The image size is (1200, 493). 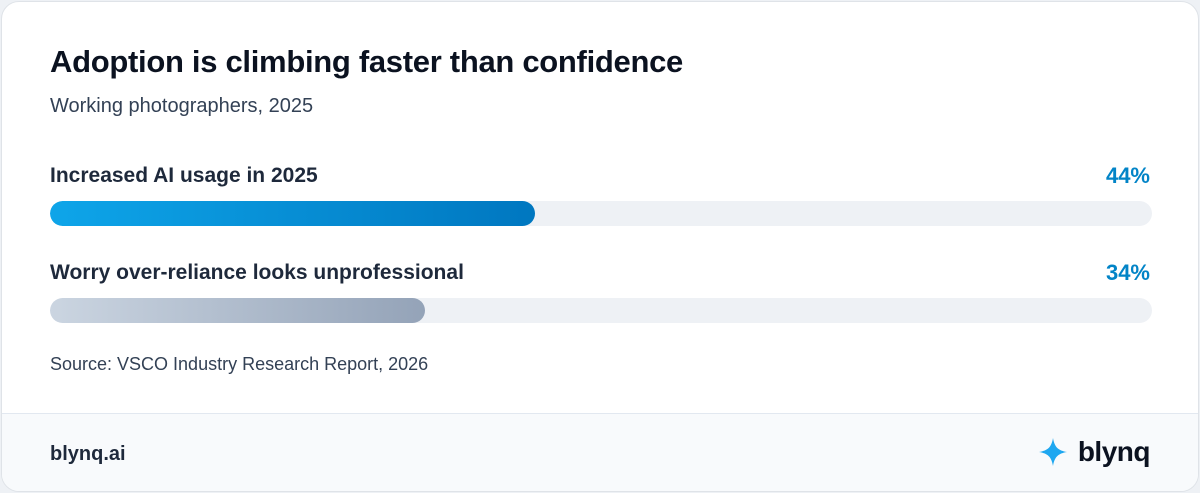 What do you see at coordinates (184, 175) in the screenshot?
I see `bar-label: Increased AI usage in 2025` at bounding box center [184, 175].